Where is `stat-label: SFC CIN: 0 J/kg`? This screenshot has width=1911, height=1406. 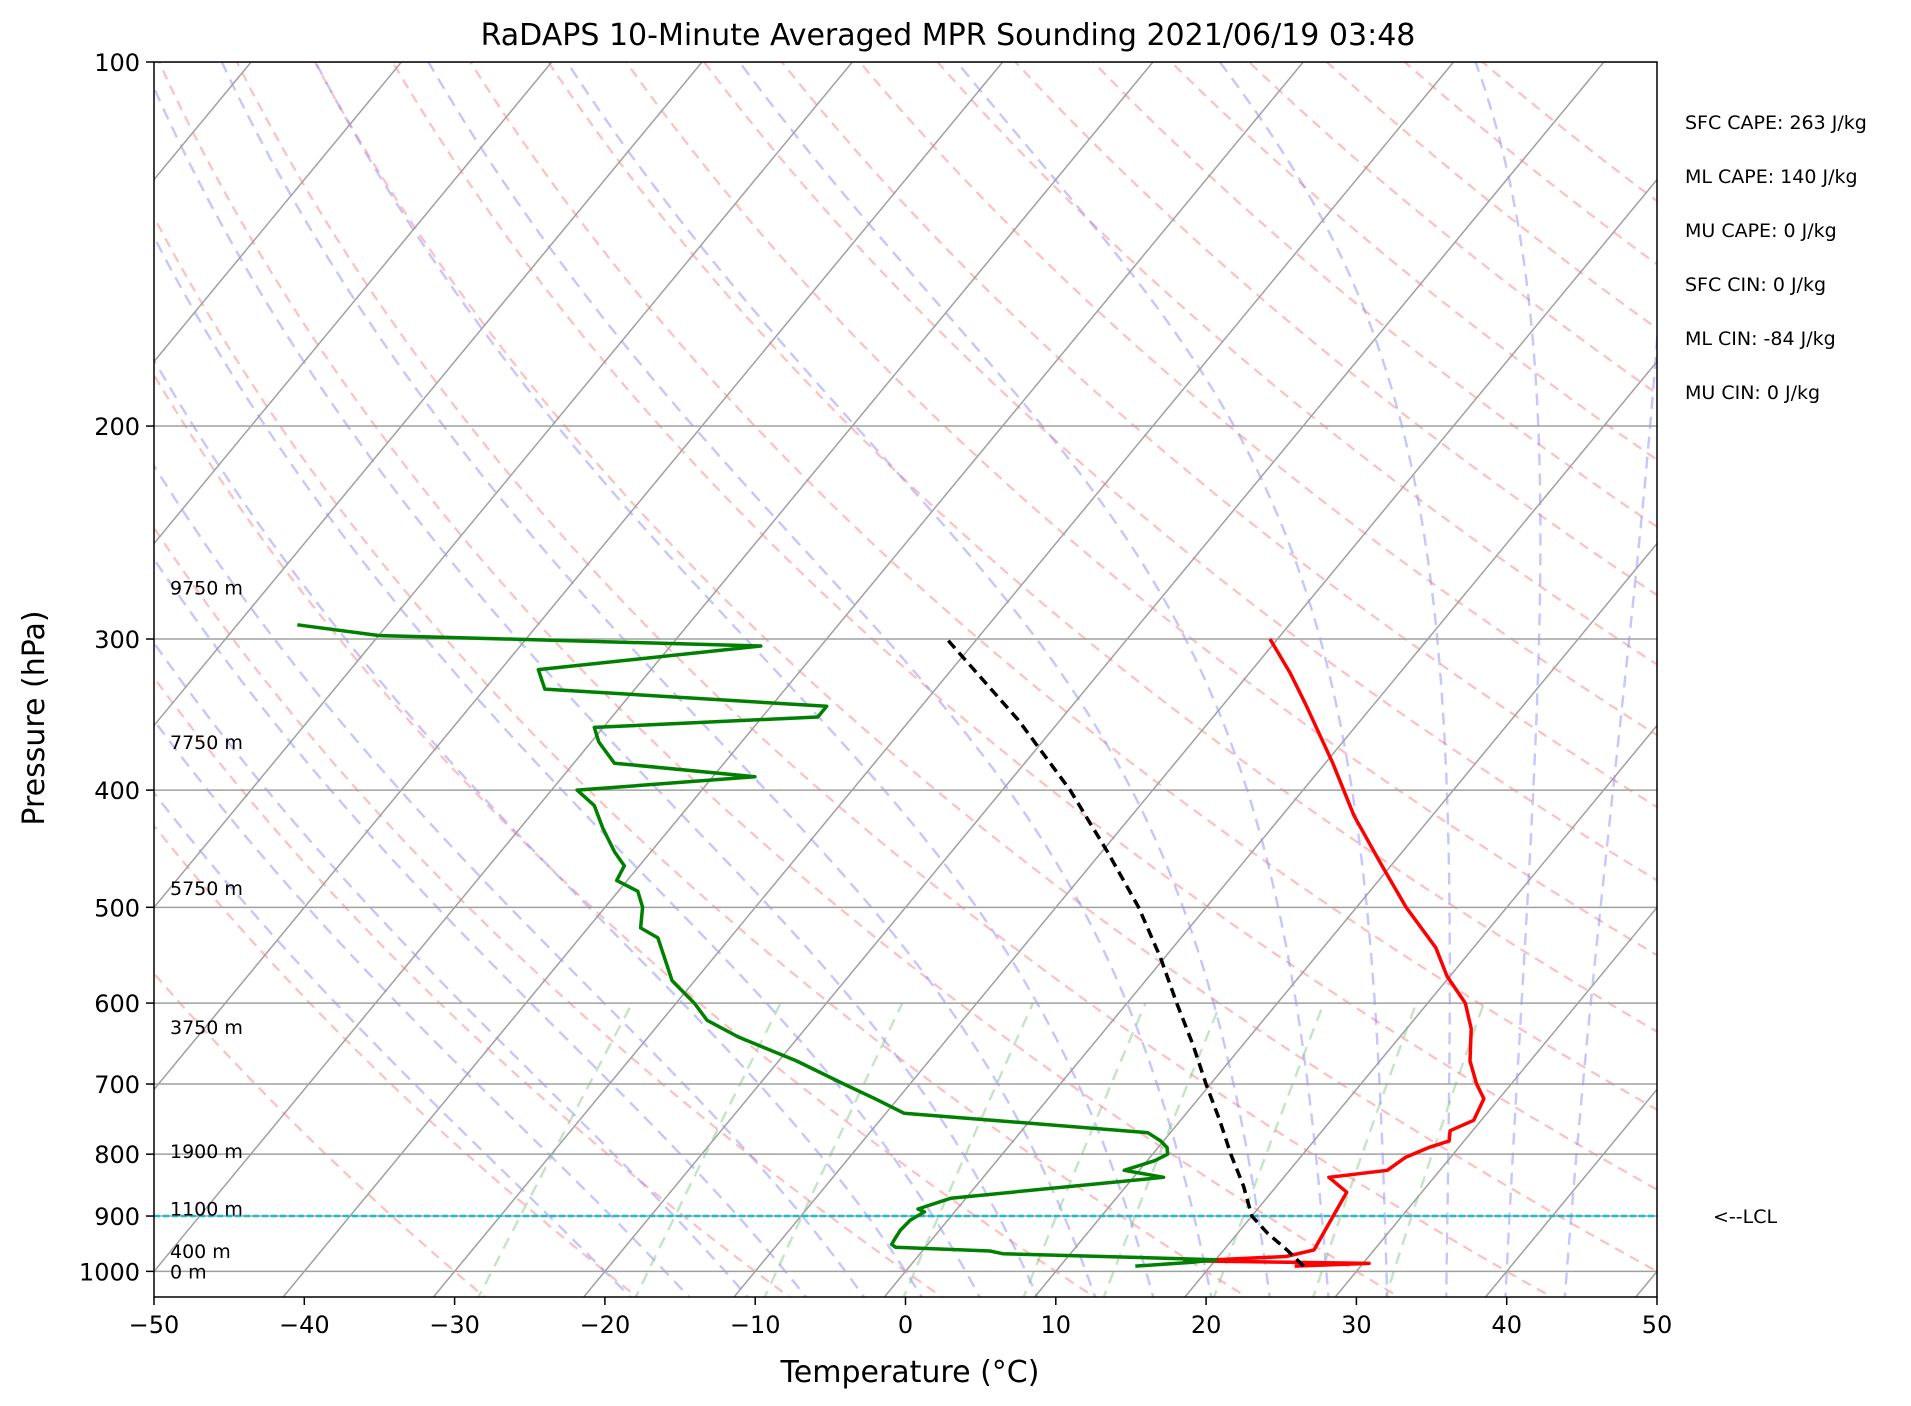 stat-label: SFC CIN: 0 J/kg is located at coordinates (1755, 285).